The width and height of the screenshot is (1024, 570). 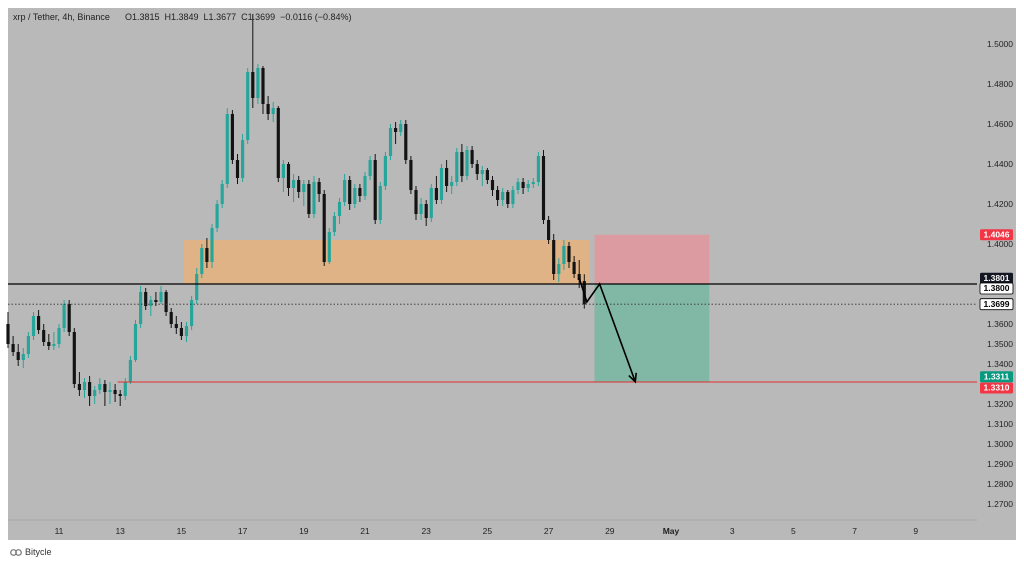 What do you see at coordinates (487, 531) in the screenshot?
I see `time-axis: 11 13 15 17 19 21 23 25 27 29 May 3 5 7 9` at bounding box center [487, 531].